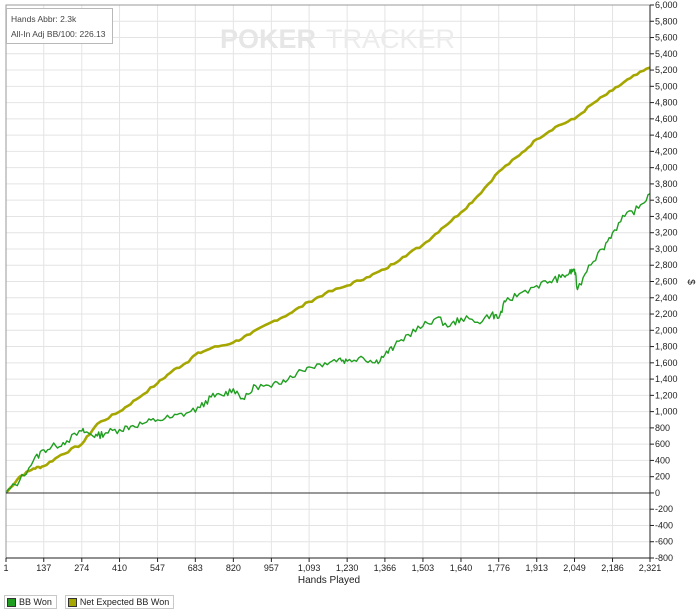 This screenshot has width=700, height=614. Describe the element at coordinates (666, 363) in the screenshot. I see `y-tick-label-22: 1,600` at that location.